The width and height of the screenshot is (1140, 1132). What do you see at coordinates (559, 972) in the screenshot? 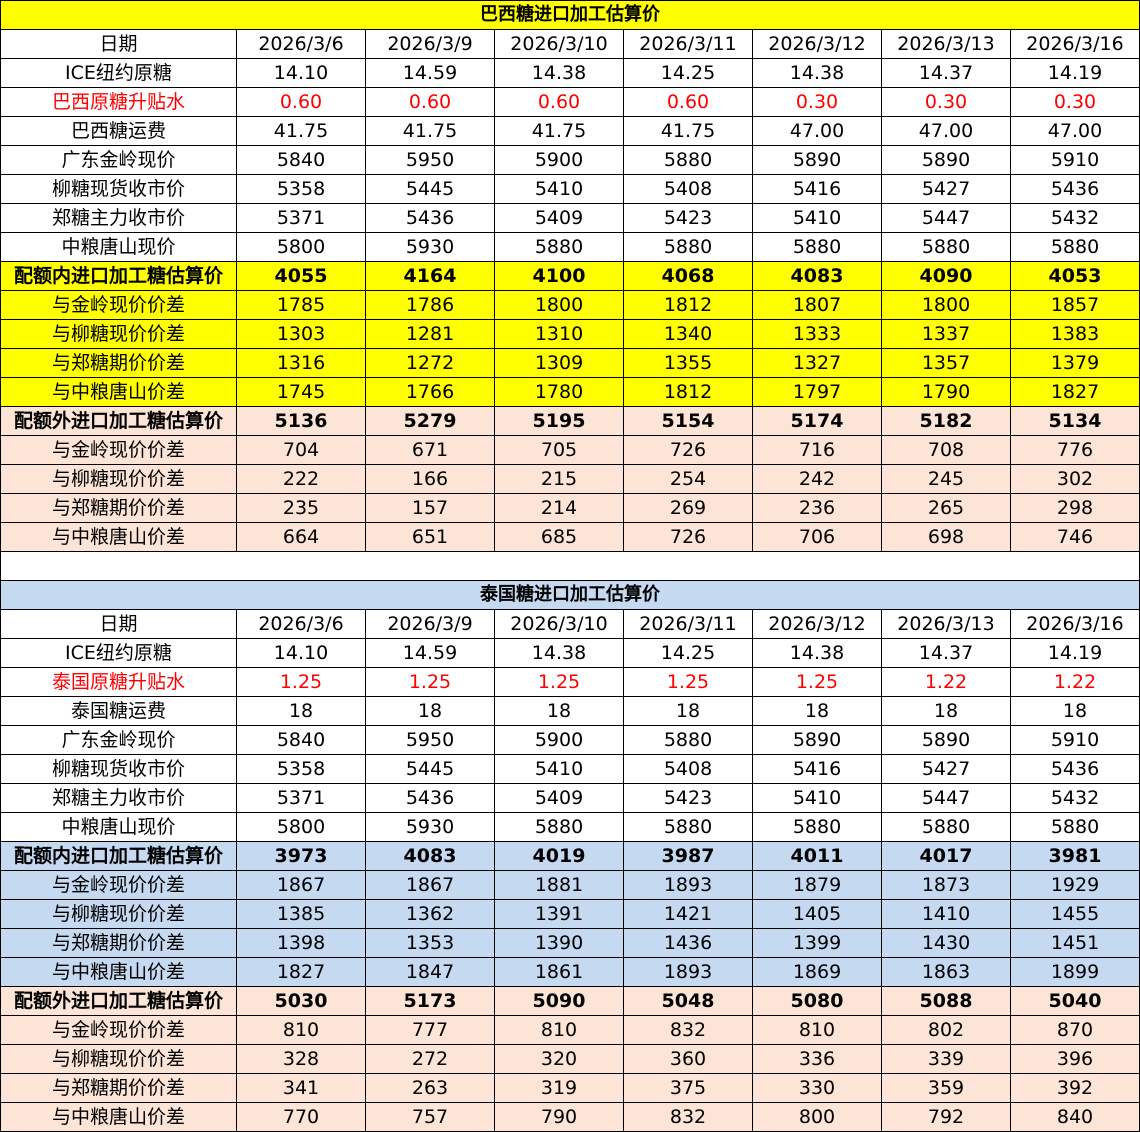
I see `value-cell: 1861` at bounding box center [559, 972].